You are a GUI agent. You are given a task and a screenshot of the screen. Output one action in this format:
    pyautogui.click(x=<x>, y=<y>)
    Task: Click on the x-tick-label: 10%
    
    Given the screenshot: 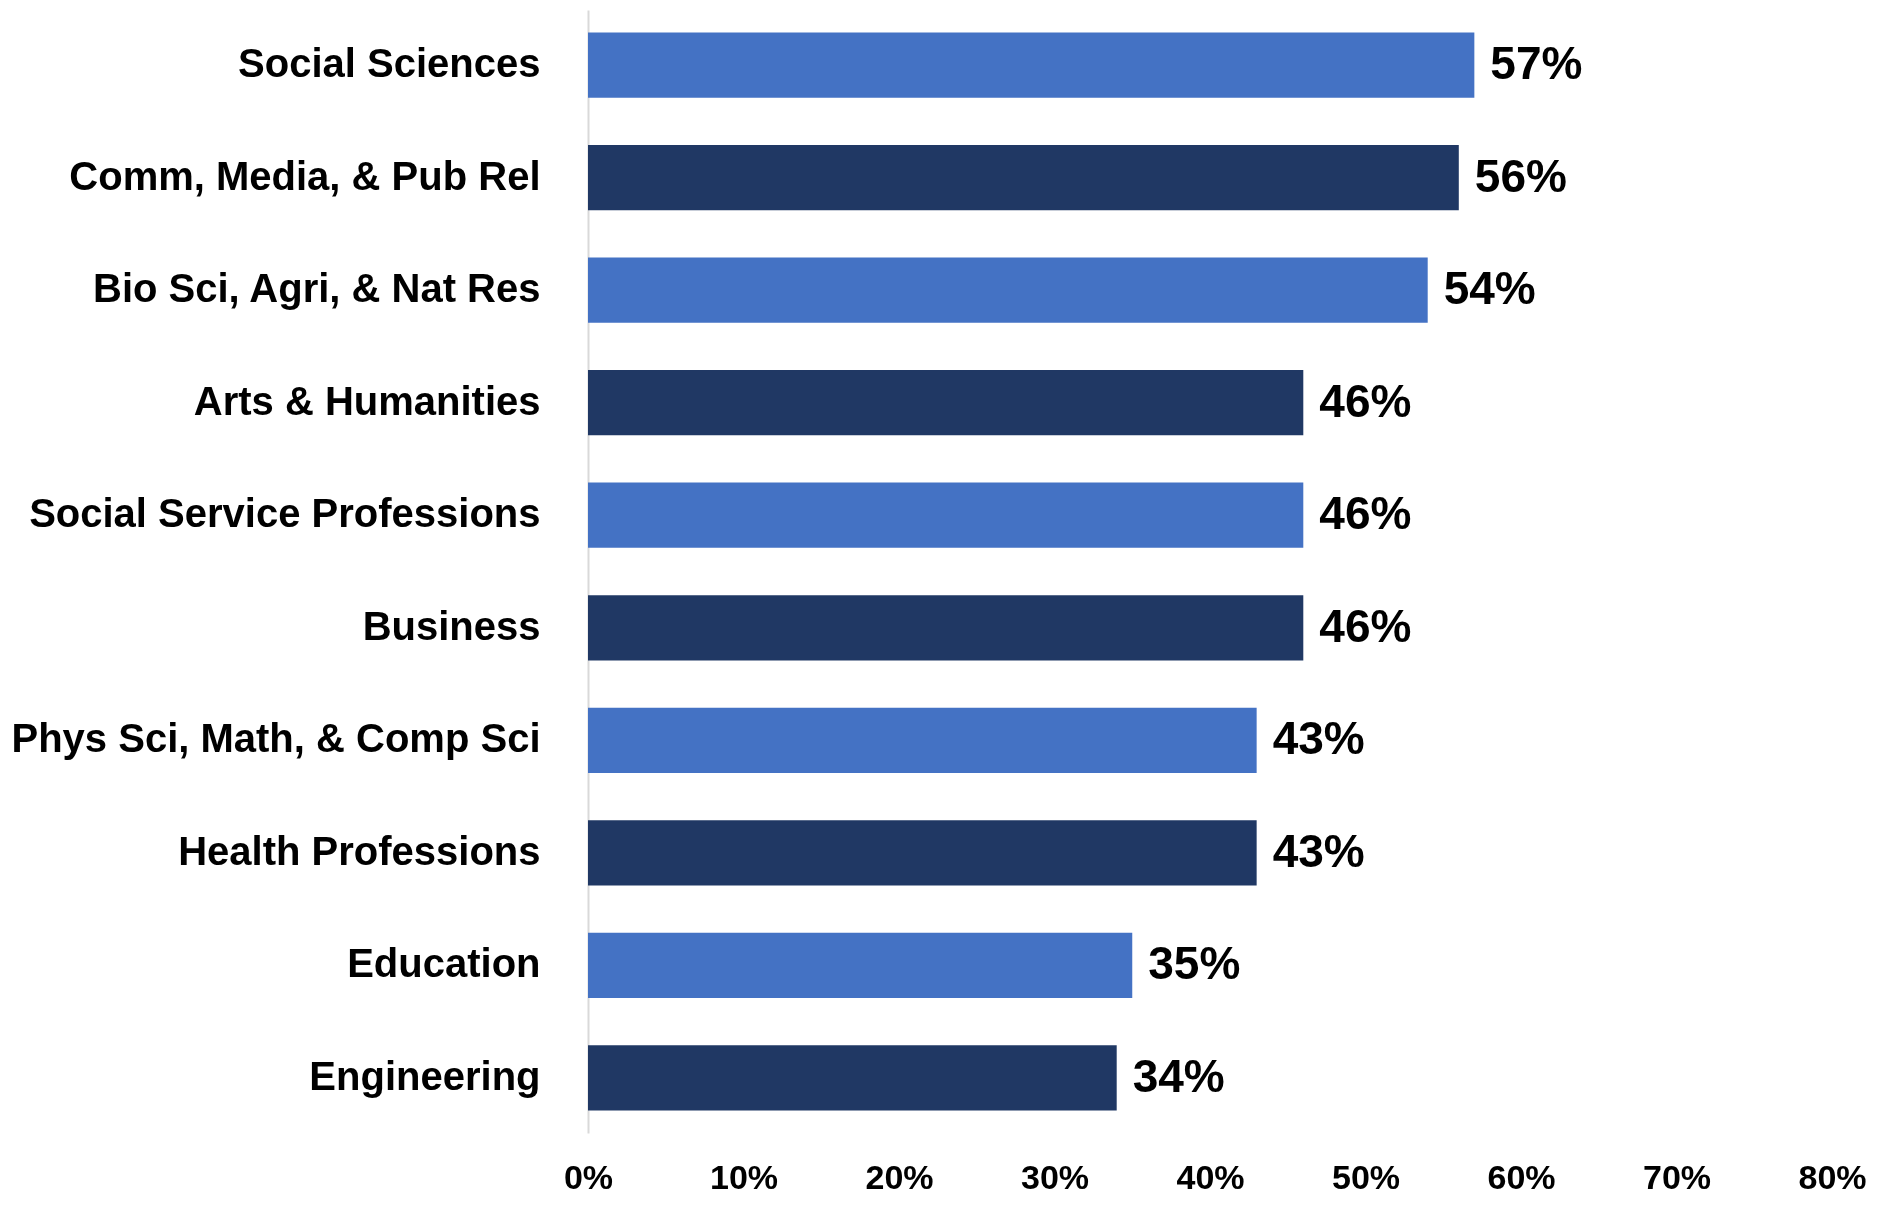 What is the action you would take?
    pyautogui.click(x=744, y=1176)
    